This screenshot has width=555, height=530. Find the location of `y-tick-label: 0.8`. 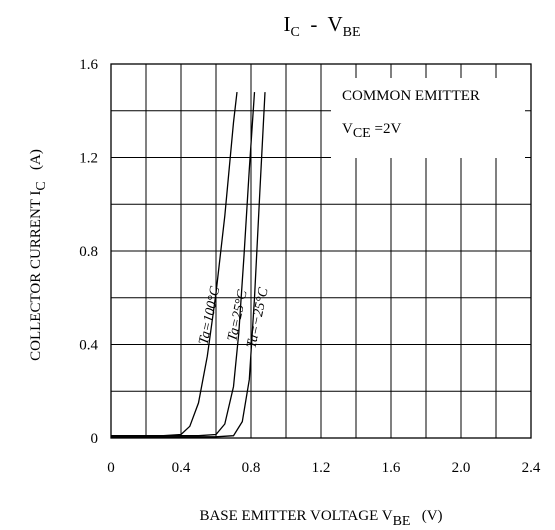

y-tick-label: 0.8 is located at coordinates (88, 252).